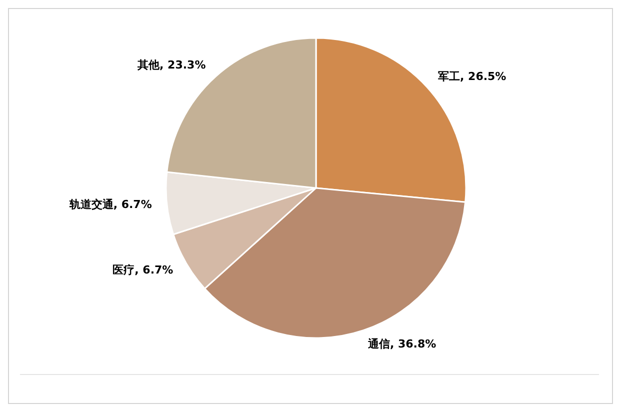 Image resolution: width=621 pixels, height=412 pixels. Describe the element at coordinates (143, 270) in the screenshot. I see `slice-label: 医疗, 6.7%` at that location.